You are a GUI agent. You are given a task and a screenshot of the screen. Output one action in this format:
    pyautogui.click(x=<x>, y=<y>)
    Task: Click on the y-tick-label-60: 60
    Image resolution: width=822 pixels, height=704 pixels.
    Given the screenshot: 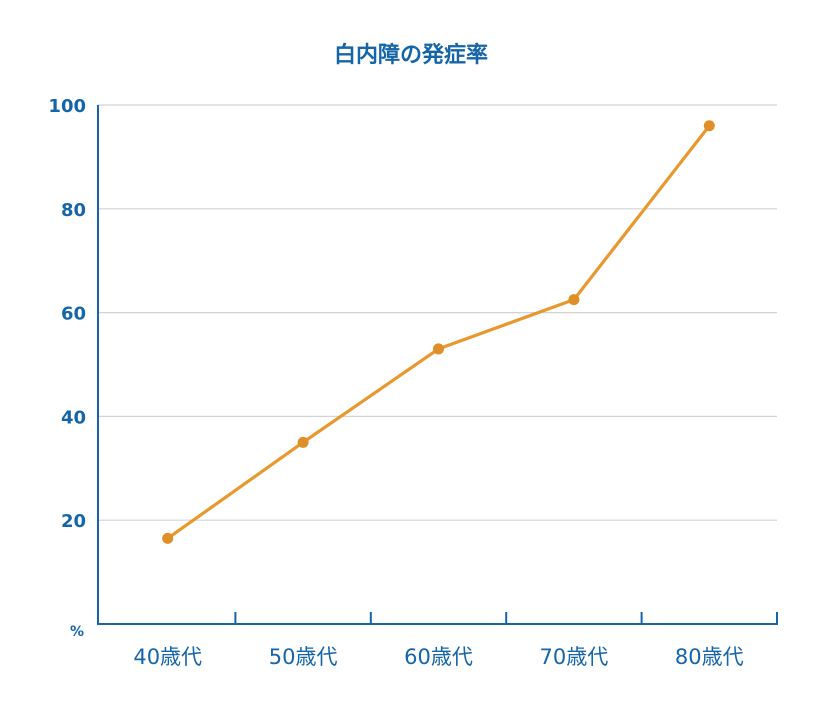 What is the action you would take?
    pyautogui.click(x=73, y=314)
    